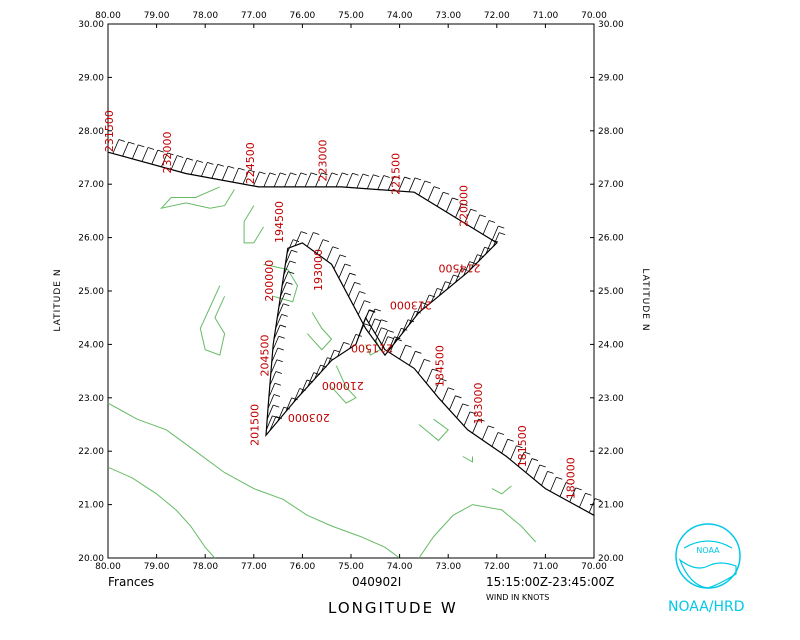 The height and width of the screenshot is (640, 800). I want to click on time-label: 223000, so click(323, 161).